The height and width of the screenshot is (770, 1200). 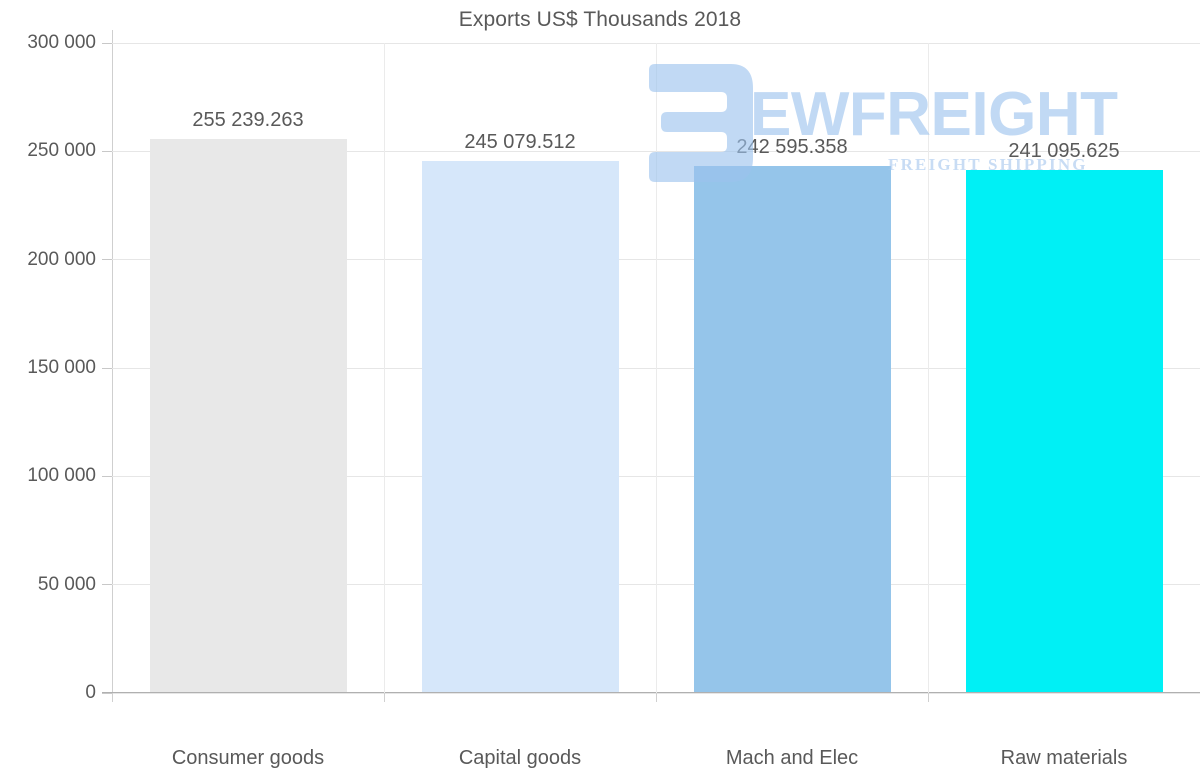 I want to click on bar-value-label: 255 239.263, so click(x=248, y=119).